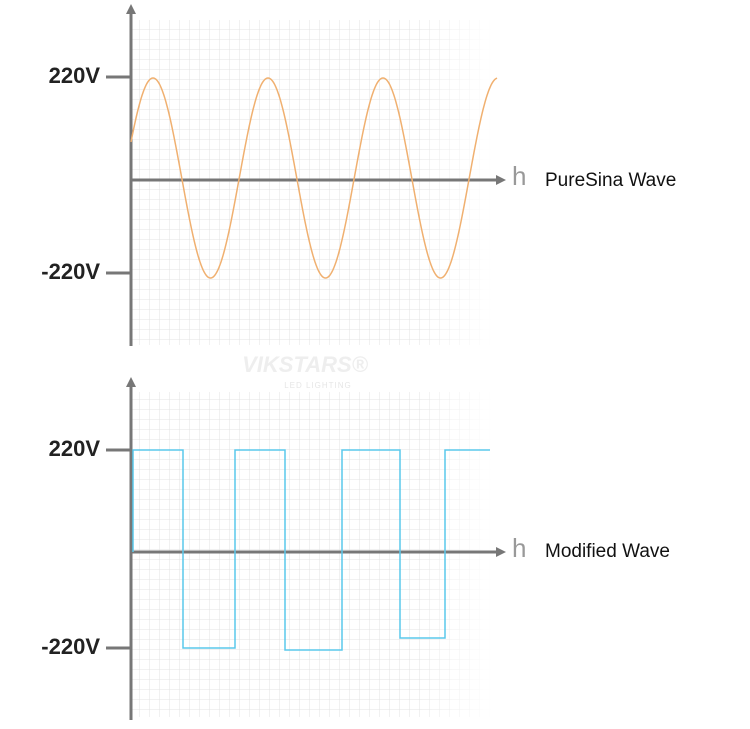  What do you see at coordinates (305, 364) in the screenshot?
I see `watermark-brand: VIKSTARS®` at bounding box center [305, 364].